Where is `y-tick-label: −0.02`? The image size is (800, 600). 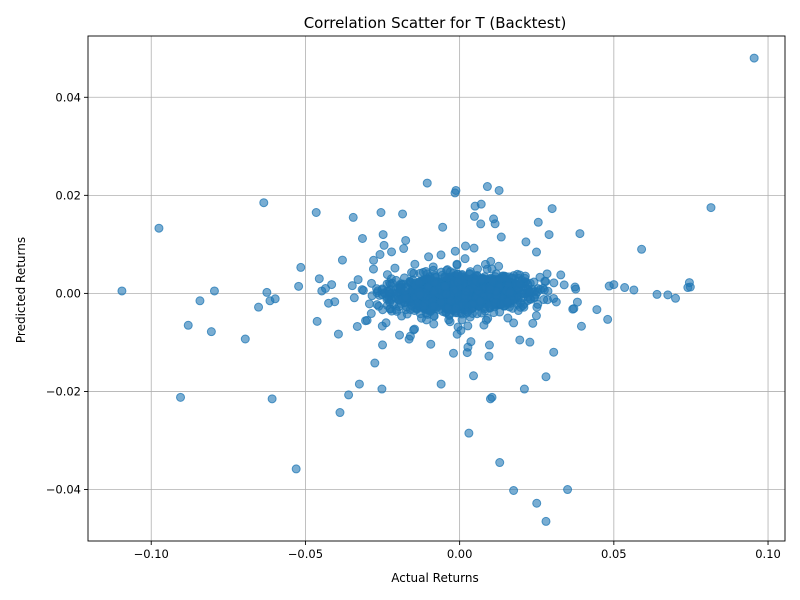
y-tick-label: −0.02 is located at coordinates (63, 391).